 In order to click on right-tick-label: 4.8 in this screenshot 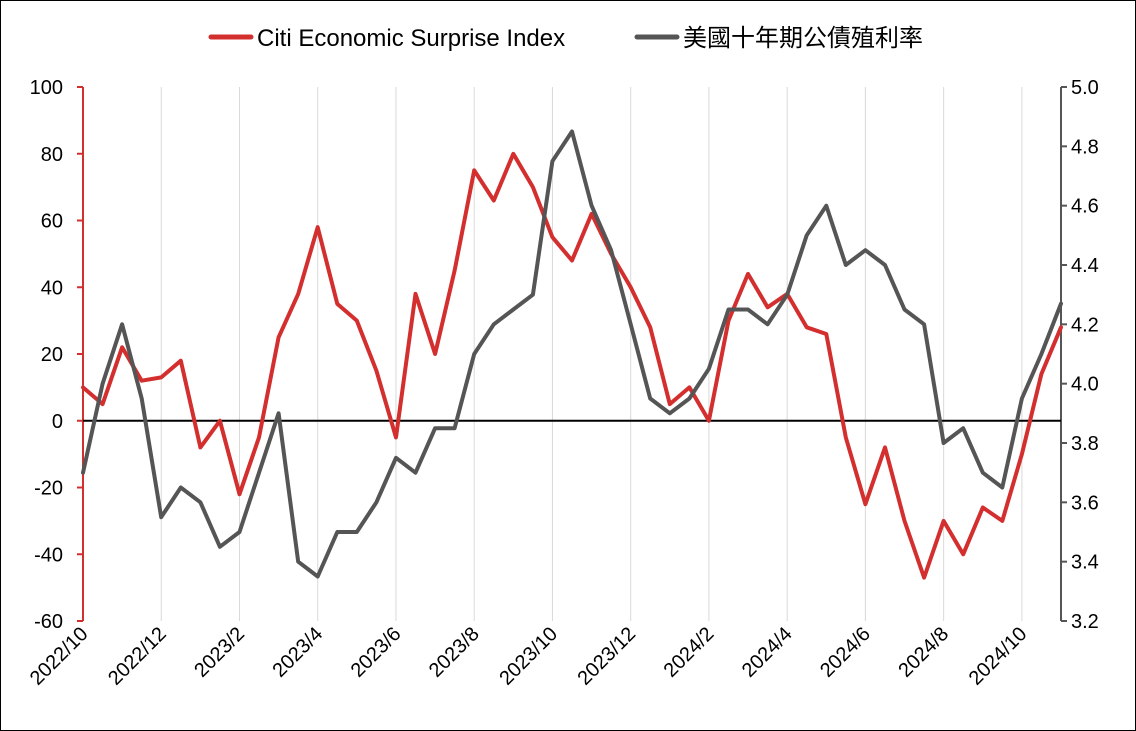, I will do `click(1085, 147)`.